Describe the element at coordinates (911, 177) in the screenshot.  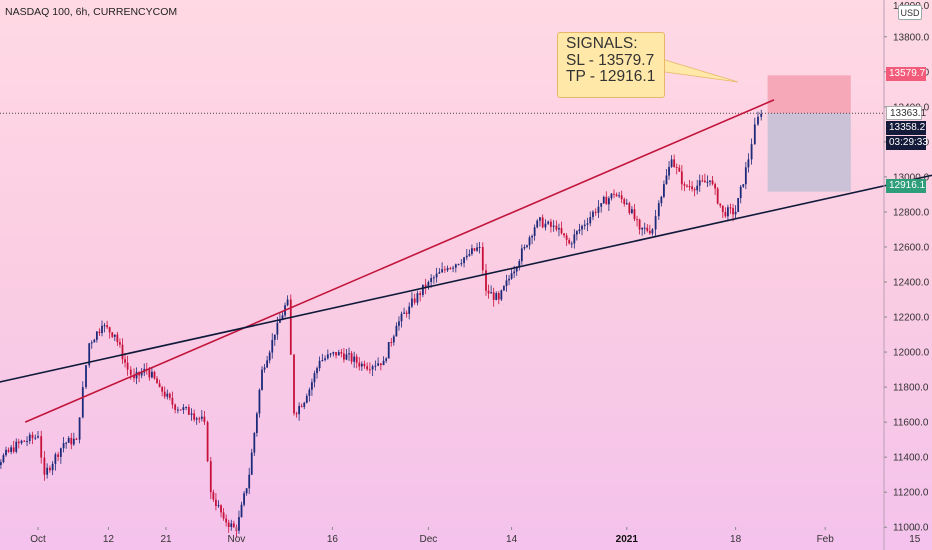
I see `y-tick-label: 13000.0` at that location.